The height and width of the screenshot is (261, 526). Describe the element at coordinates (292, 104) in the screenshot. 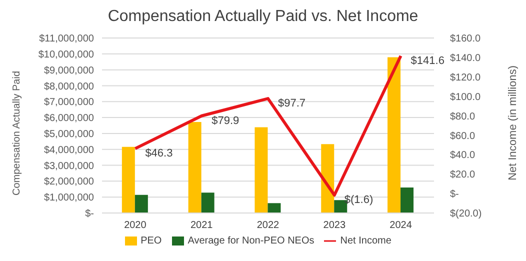

I see `data-label: $97.7` at that location.